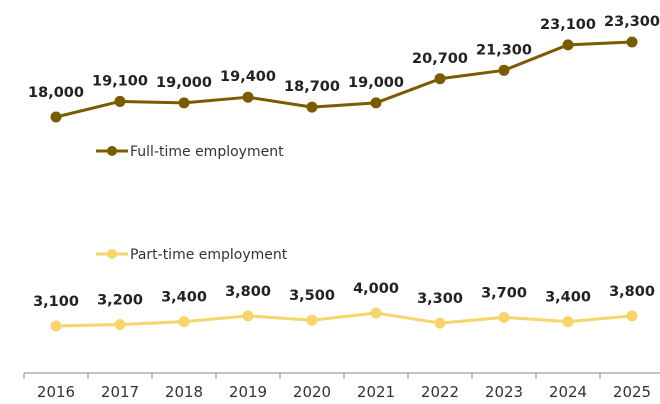  Describe the element at coordinates (632, 22) in the screenshot. I see `full-time-data-label: 23,300` at that location.